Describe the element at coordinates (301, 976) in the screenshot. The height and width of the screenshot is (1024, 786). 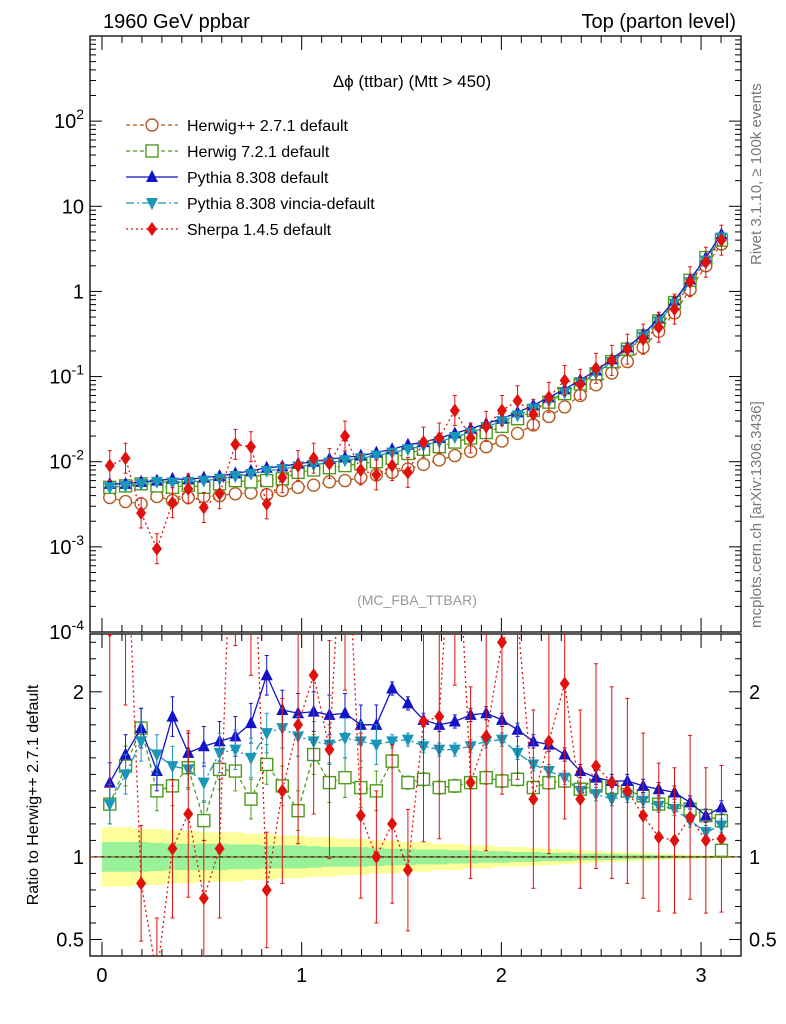
I see `x-tick-label: 1` at that location.